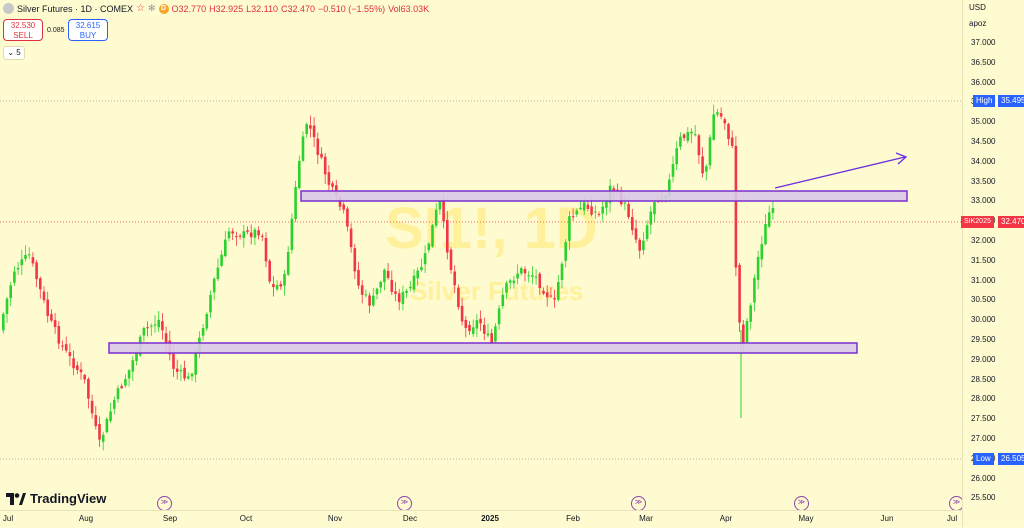 This screenshot has width=1024, height=528. I want to click on buy-price: 32.615, so click(88, 25).